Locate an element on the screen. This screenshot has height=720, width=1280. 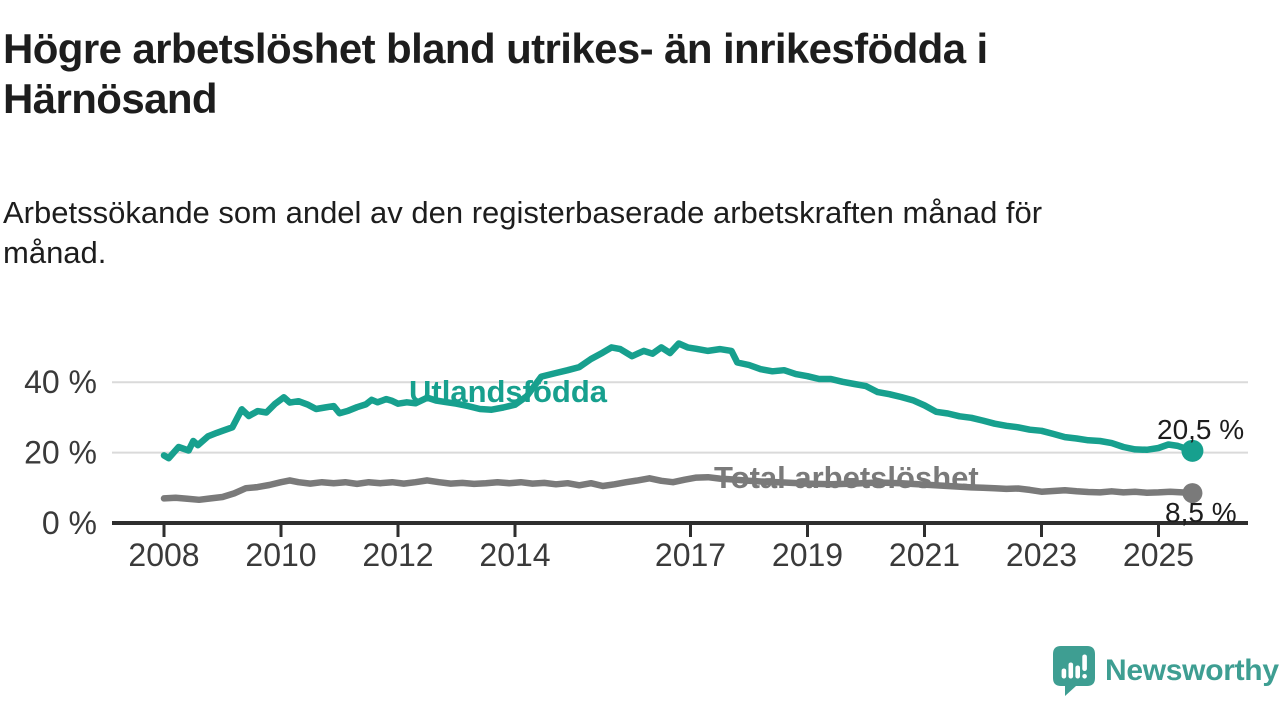
x-tick-label: 2017 is located at coordinates (690, 555).